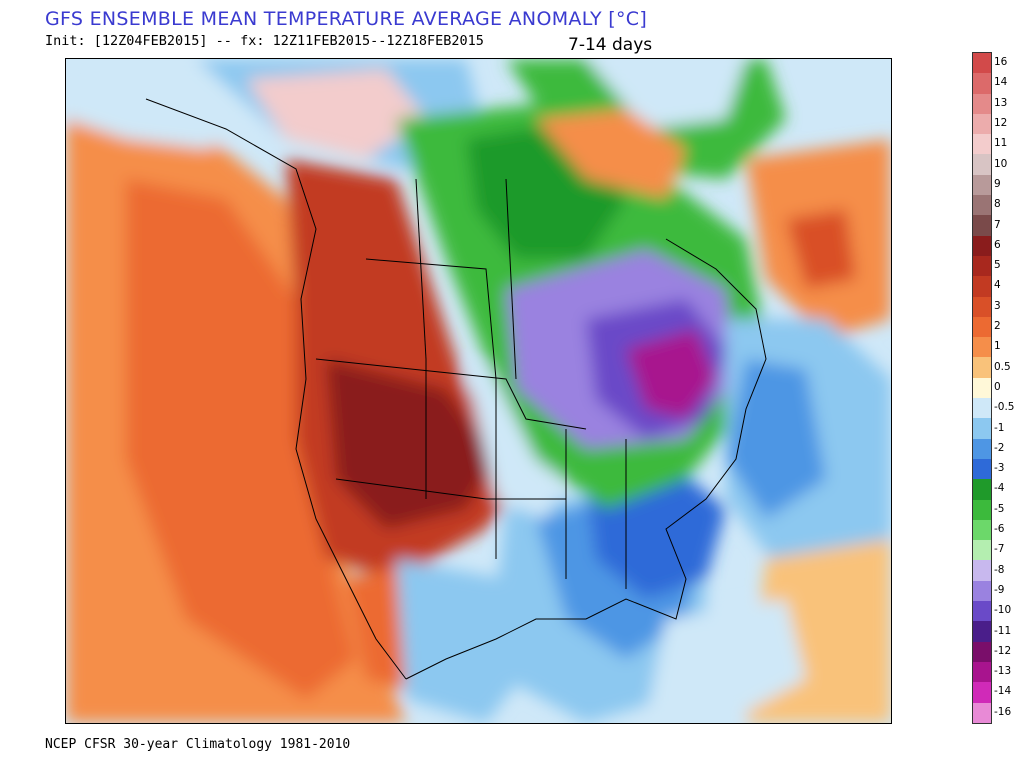 This screenshot has height=768, width=1024. I want to click on colorbar-label: -12, so click(1003, 650).